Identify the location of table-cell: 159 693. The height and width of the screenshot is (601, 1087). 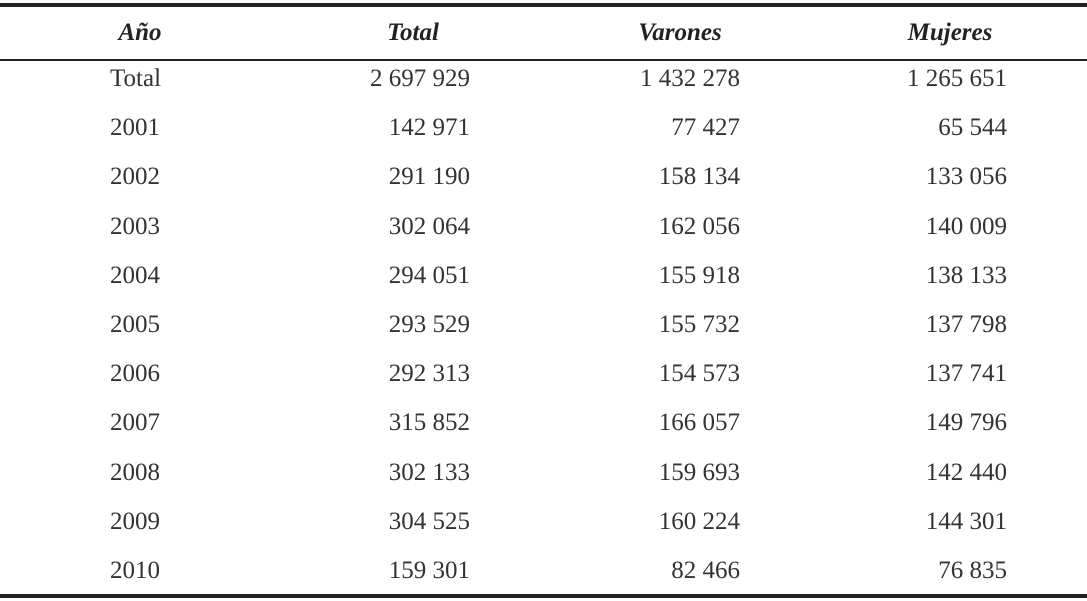
(699, 472).